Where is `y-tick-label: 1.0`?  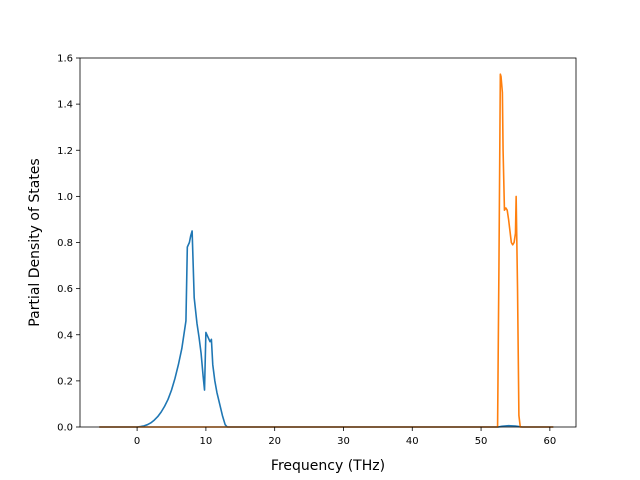 y-tick-label: 1.0 is located at coordinates (65, 197).